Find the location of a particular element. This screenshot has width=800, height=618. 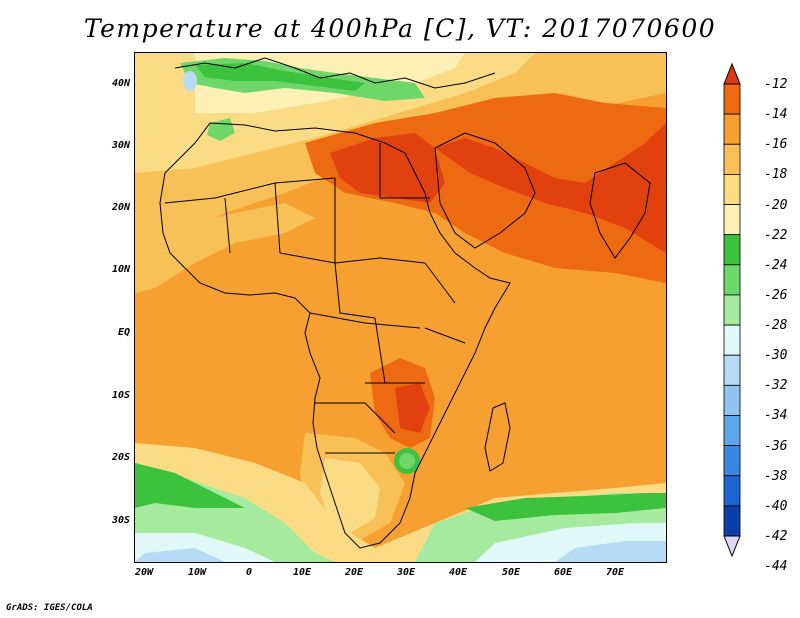

field-zambia-hottest is located at coordinates (412, 408).